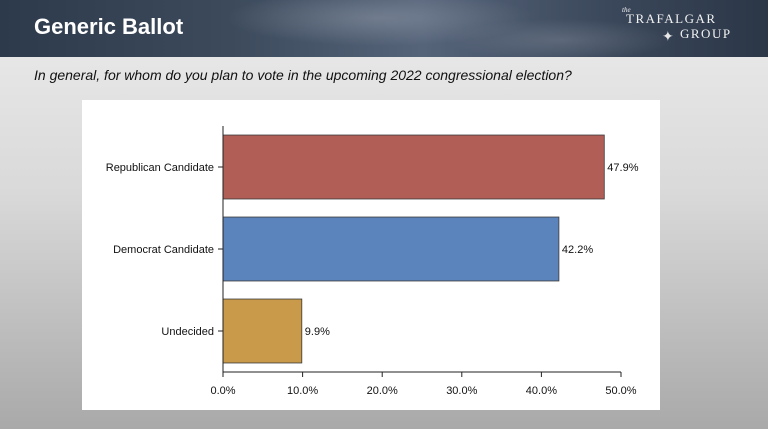 The image size is (768, 429). Describe the element at coordinates (163, 250) in the screenshot. I see `category-label: Democrat Candidate` at that location.